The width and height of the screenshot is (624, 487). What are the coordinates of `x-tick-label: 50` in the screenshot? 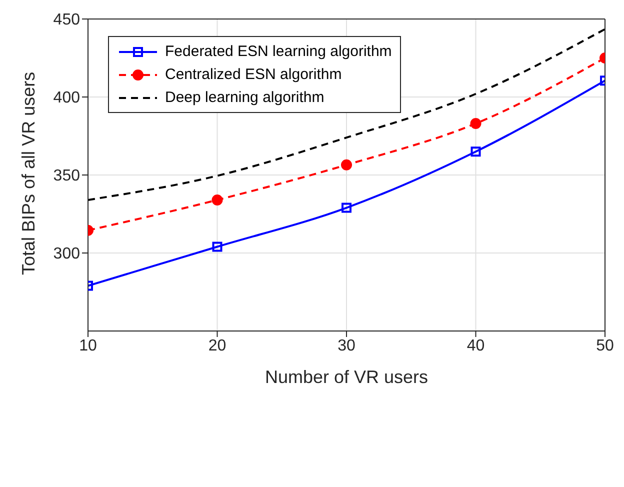 It's located at (605, 345).